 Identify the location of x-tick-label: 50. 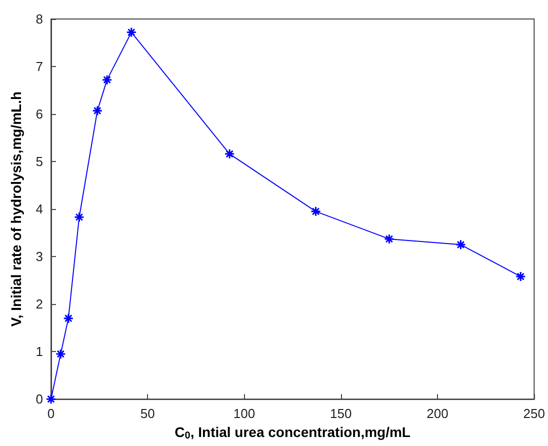
(147, 414).